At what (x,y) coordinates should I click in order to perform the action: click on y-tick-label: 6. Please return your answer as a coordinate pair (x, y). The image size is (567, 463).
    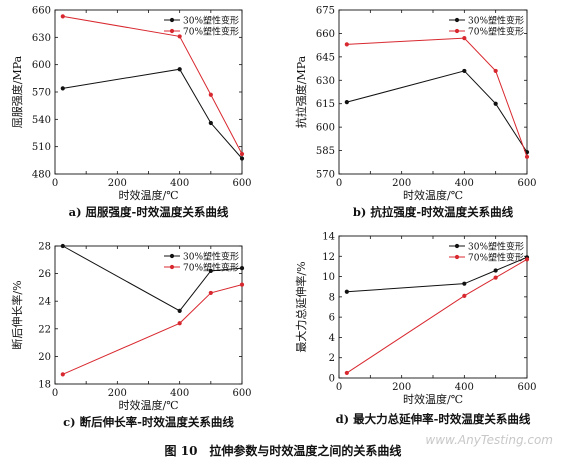
    Looking at the image, I should click on (332, 318).